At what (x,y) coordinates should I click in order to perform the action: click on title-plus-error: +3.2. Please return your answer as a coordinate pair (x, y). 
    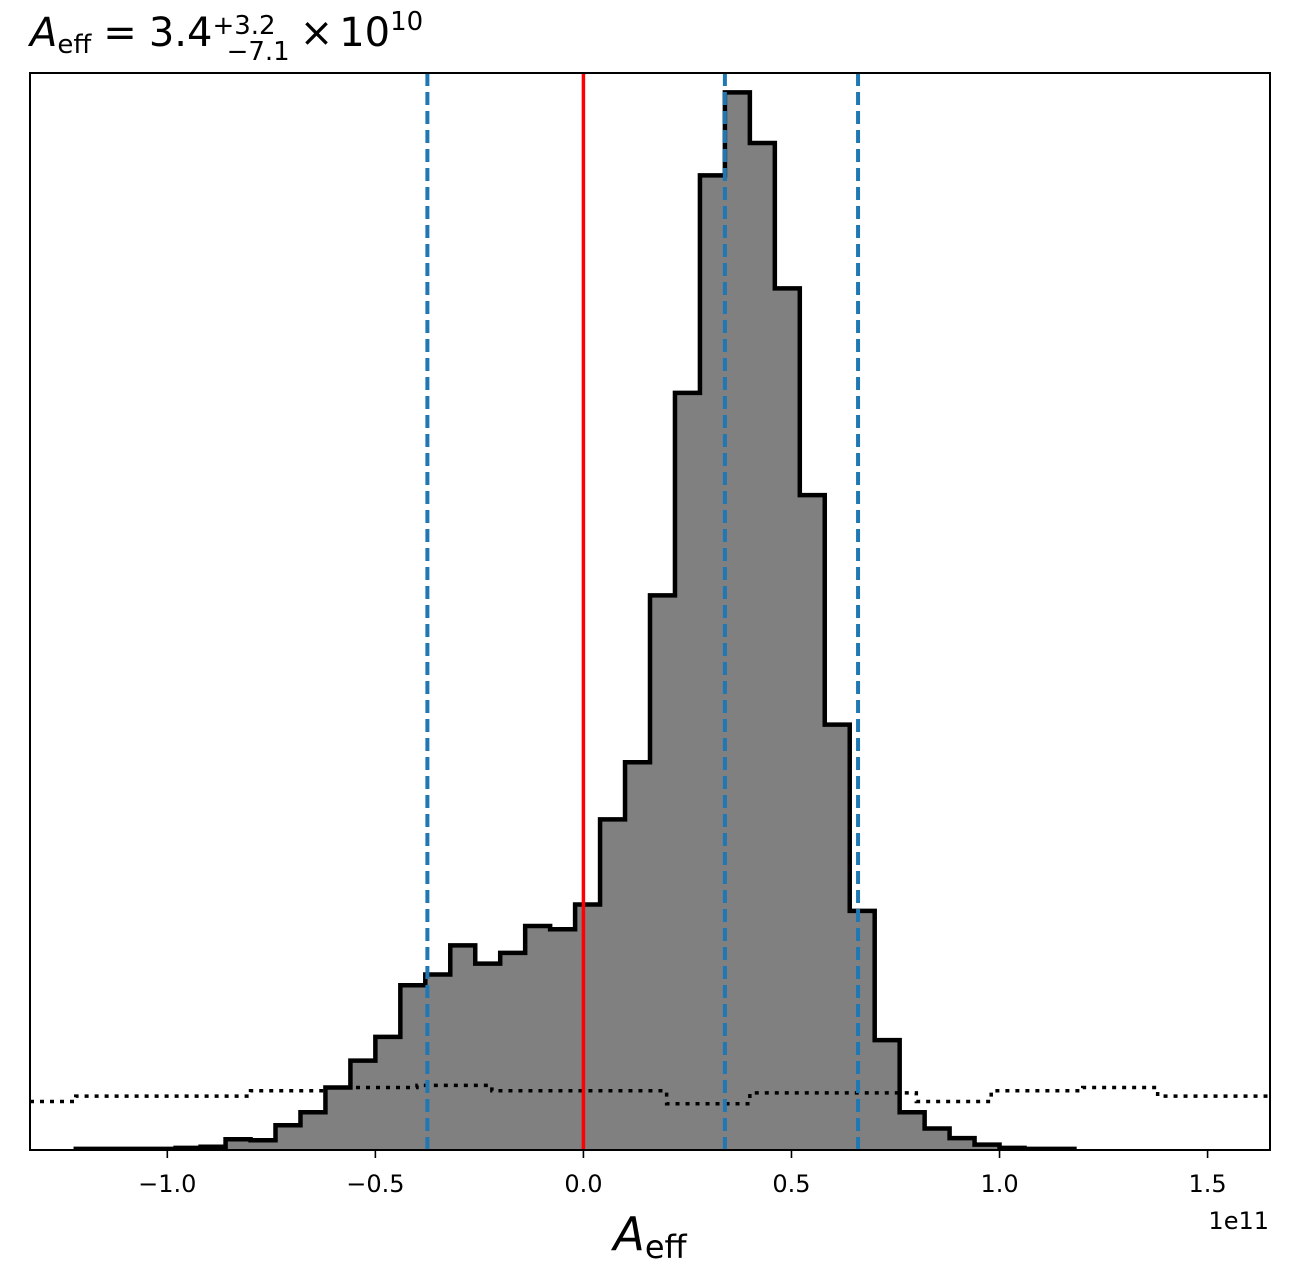
    Looking at the image, I should click on (243, 26).